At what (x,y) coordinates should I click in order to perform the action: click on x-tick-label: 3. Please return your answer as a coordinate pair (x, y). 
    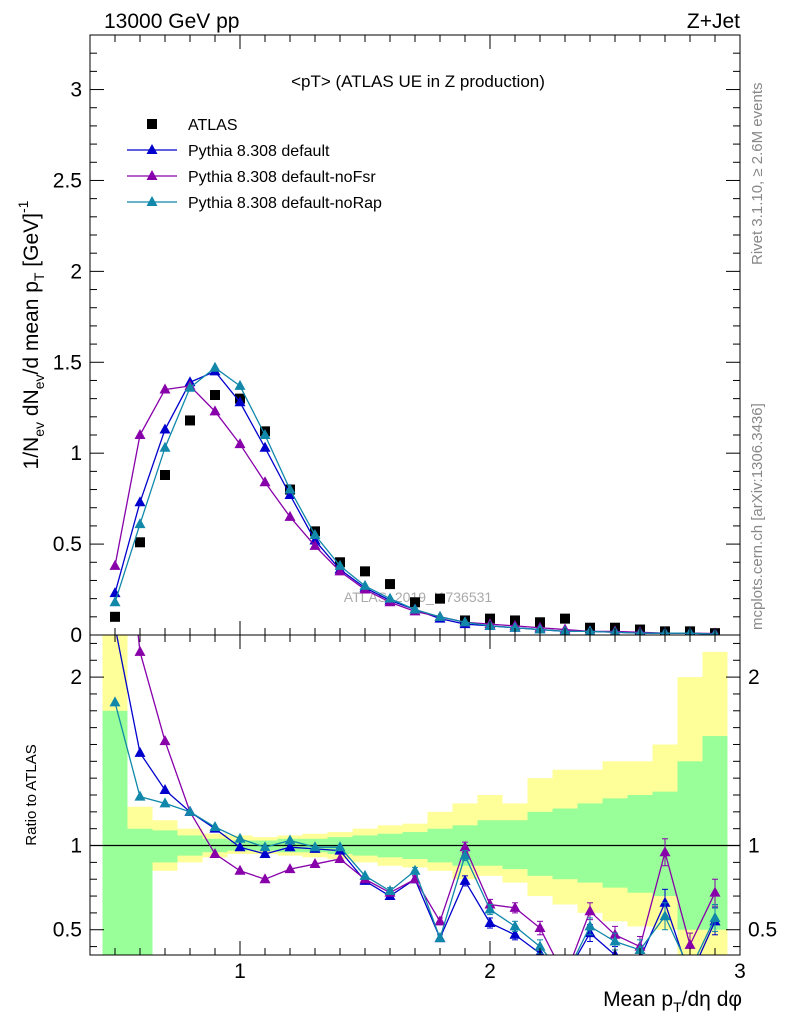
    Looking at the image, I should click on (740, 971).